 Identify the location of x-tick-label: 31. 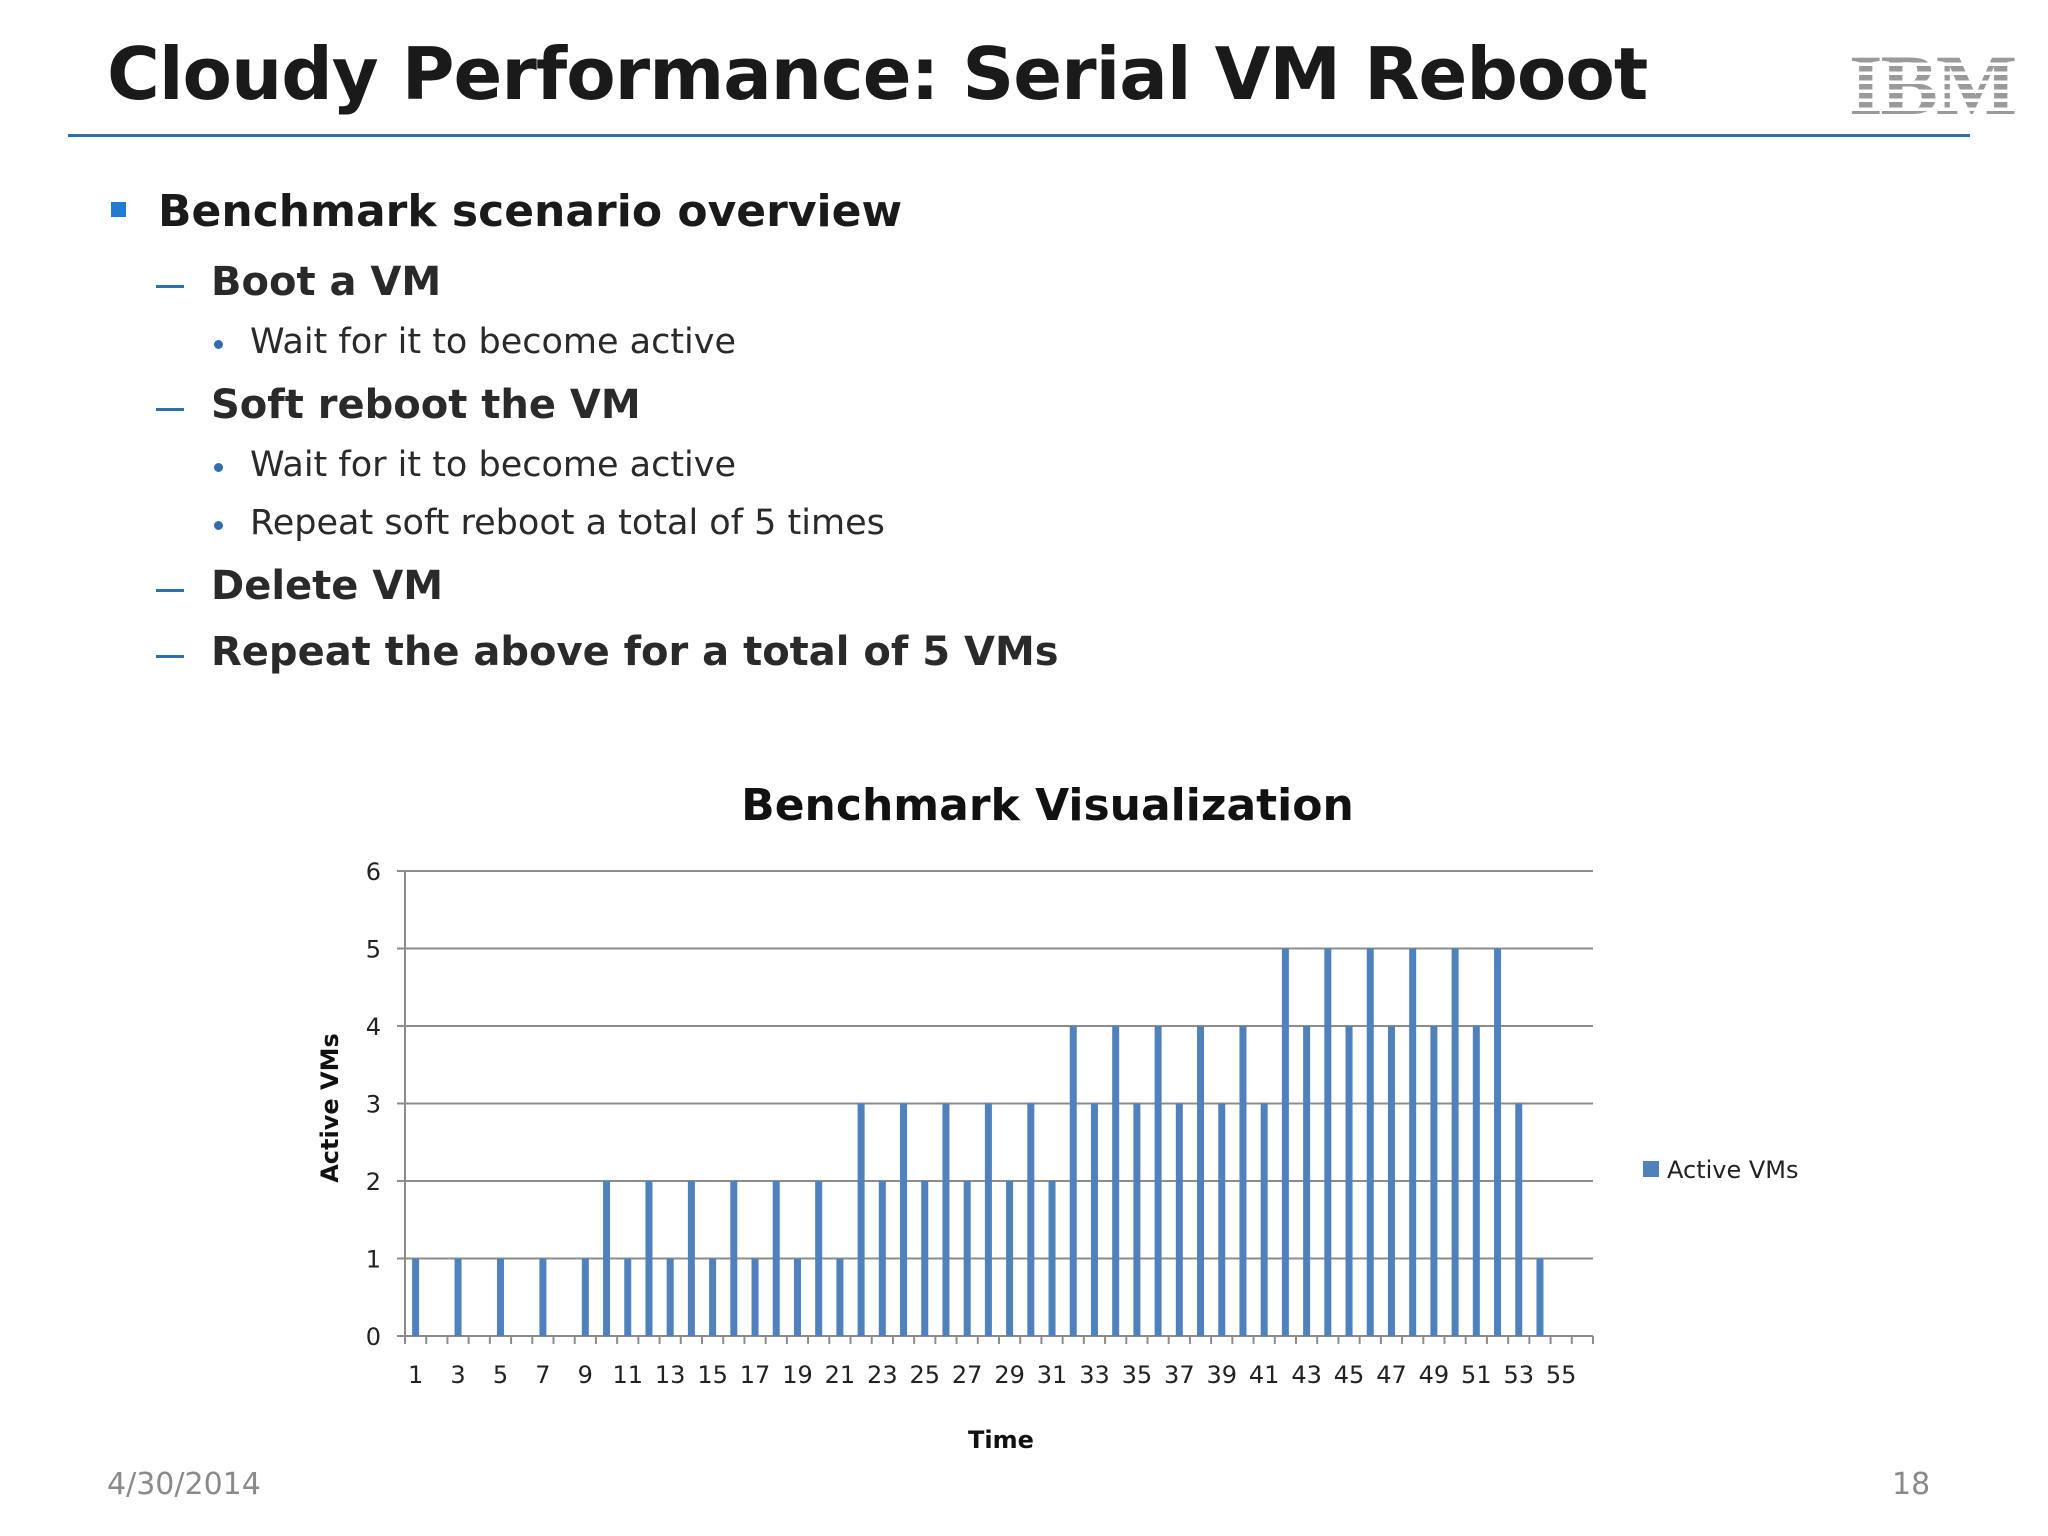
(1052, 1375).